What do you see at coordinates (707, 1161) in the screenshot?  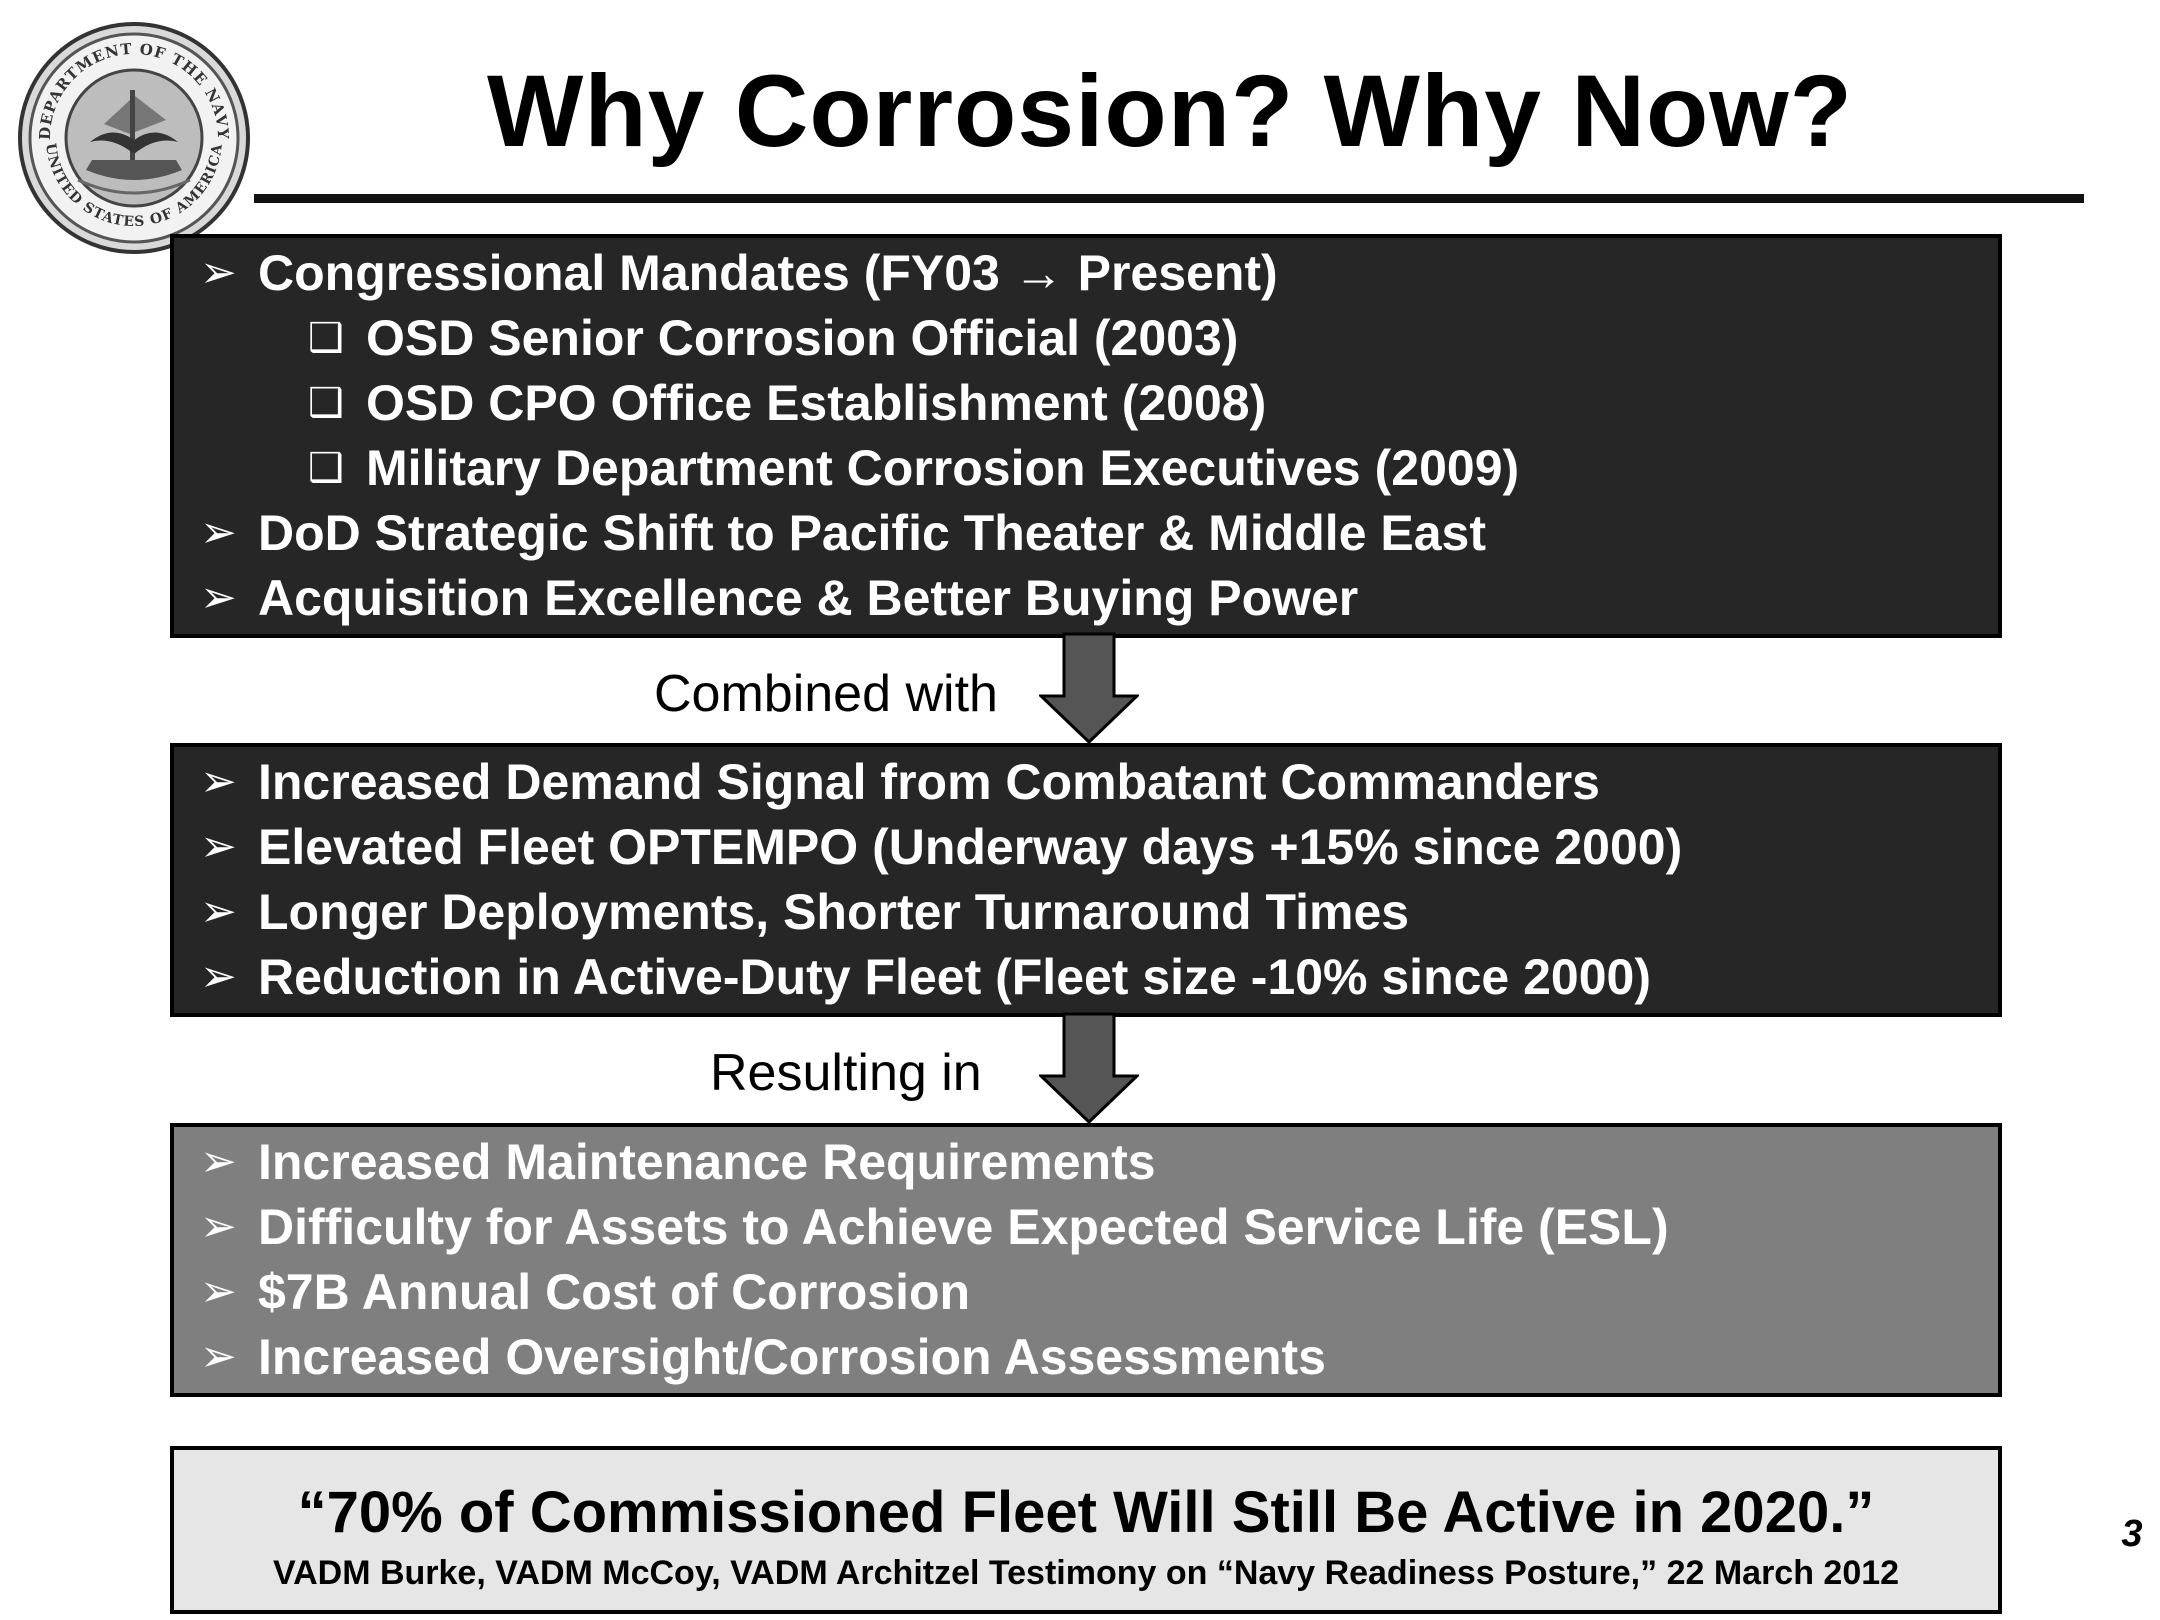 I see `list-item-text: Increased Maintenance Requirements` at bounding box center [707, 1161].